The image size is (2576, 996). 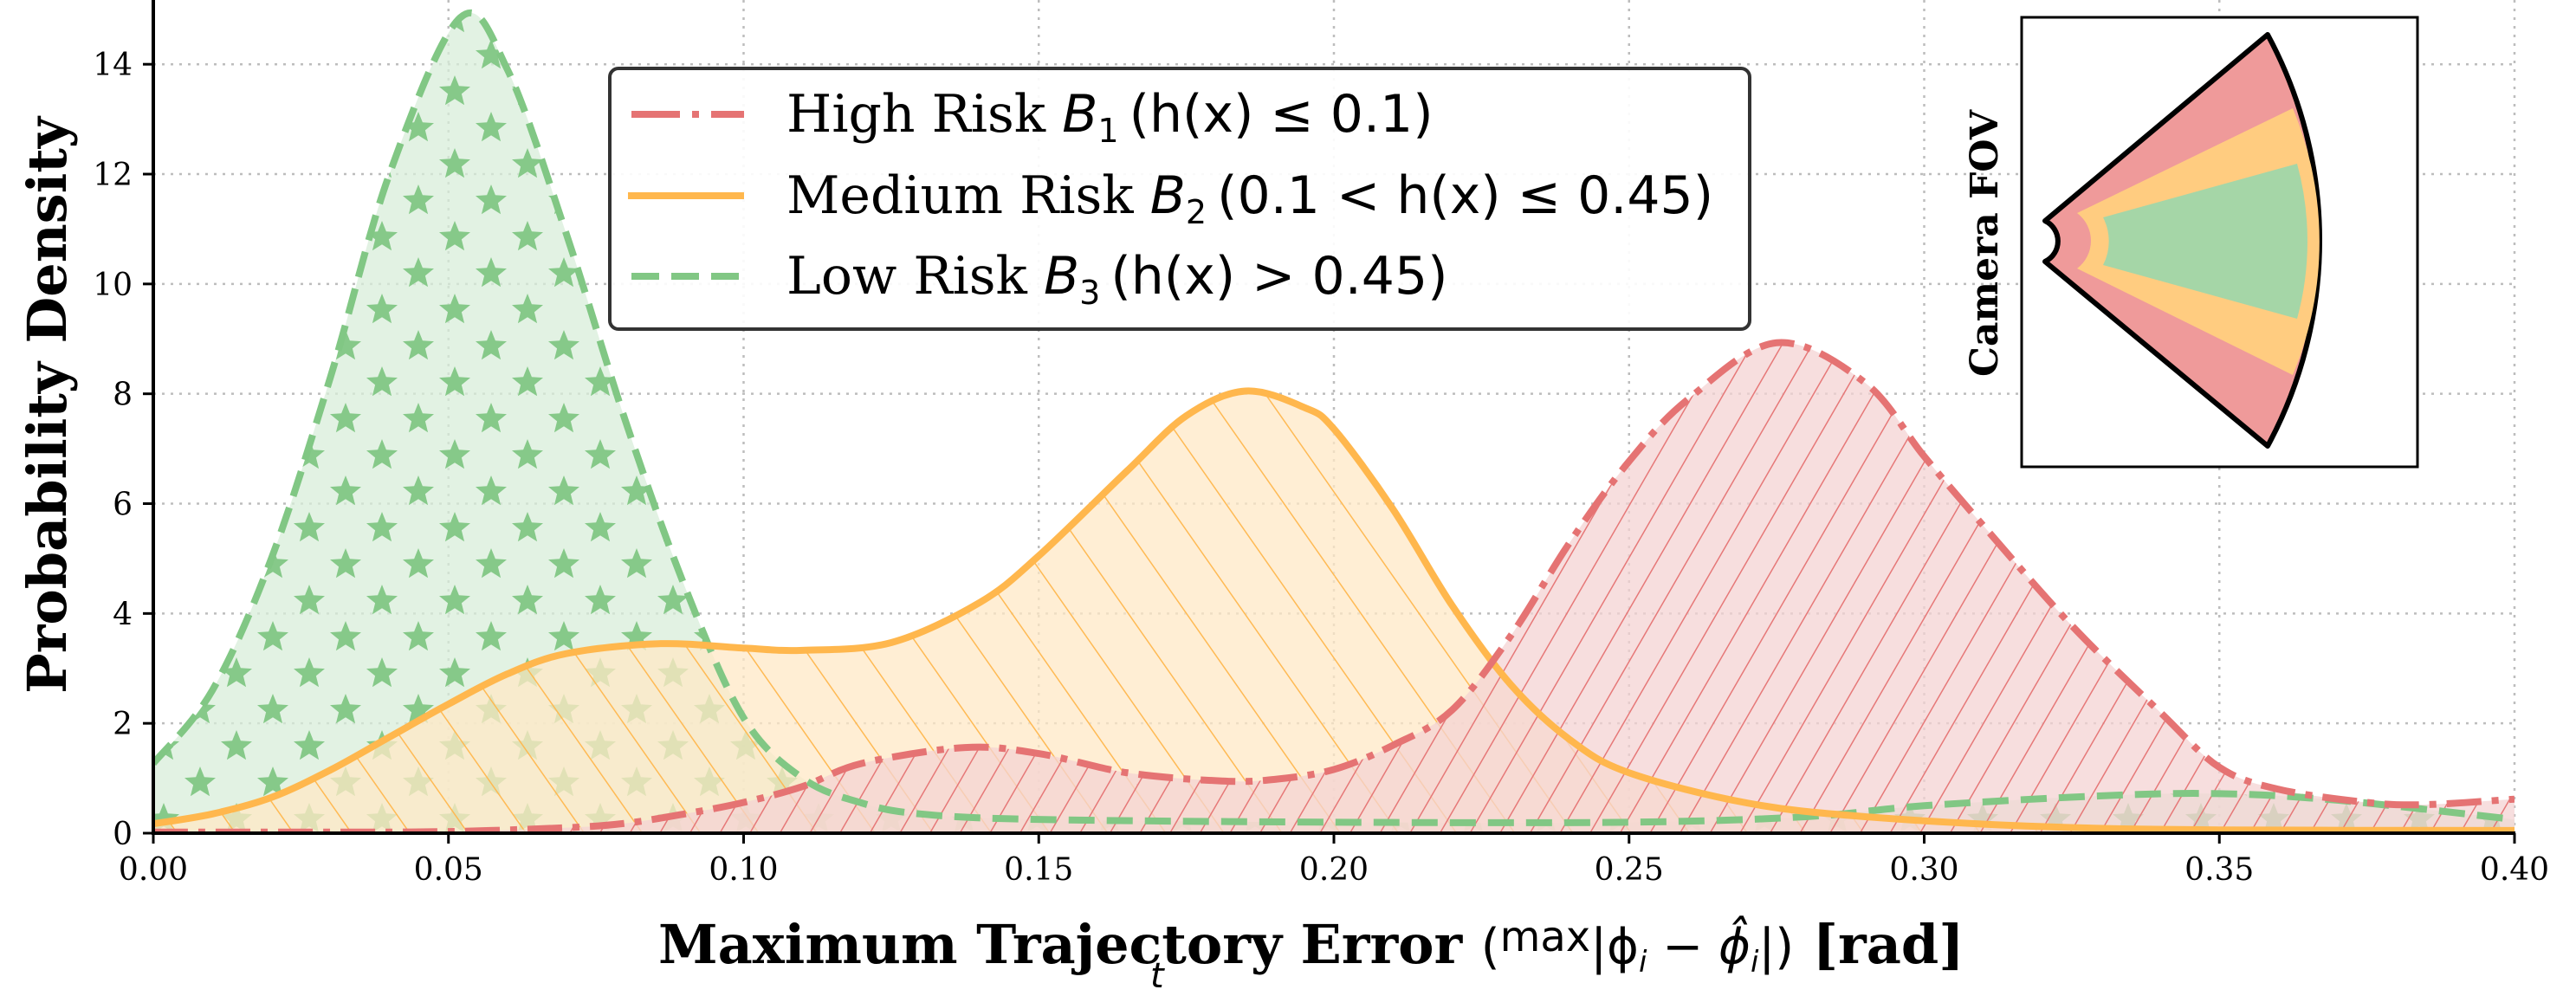 What do you see at coordinates (1923, 870) in the screenshot?
I see `x-tick-label: 0.30` at bounding box center [1923, 870].